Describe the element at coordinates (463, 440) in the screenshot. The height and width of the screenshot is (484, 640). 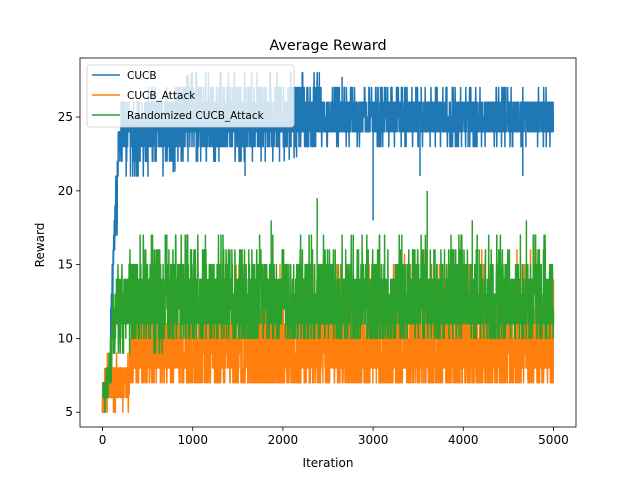
I see `x-tick-label: 4000` at that location.